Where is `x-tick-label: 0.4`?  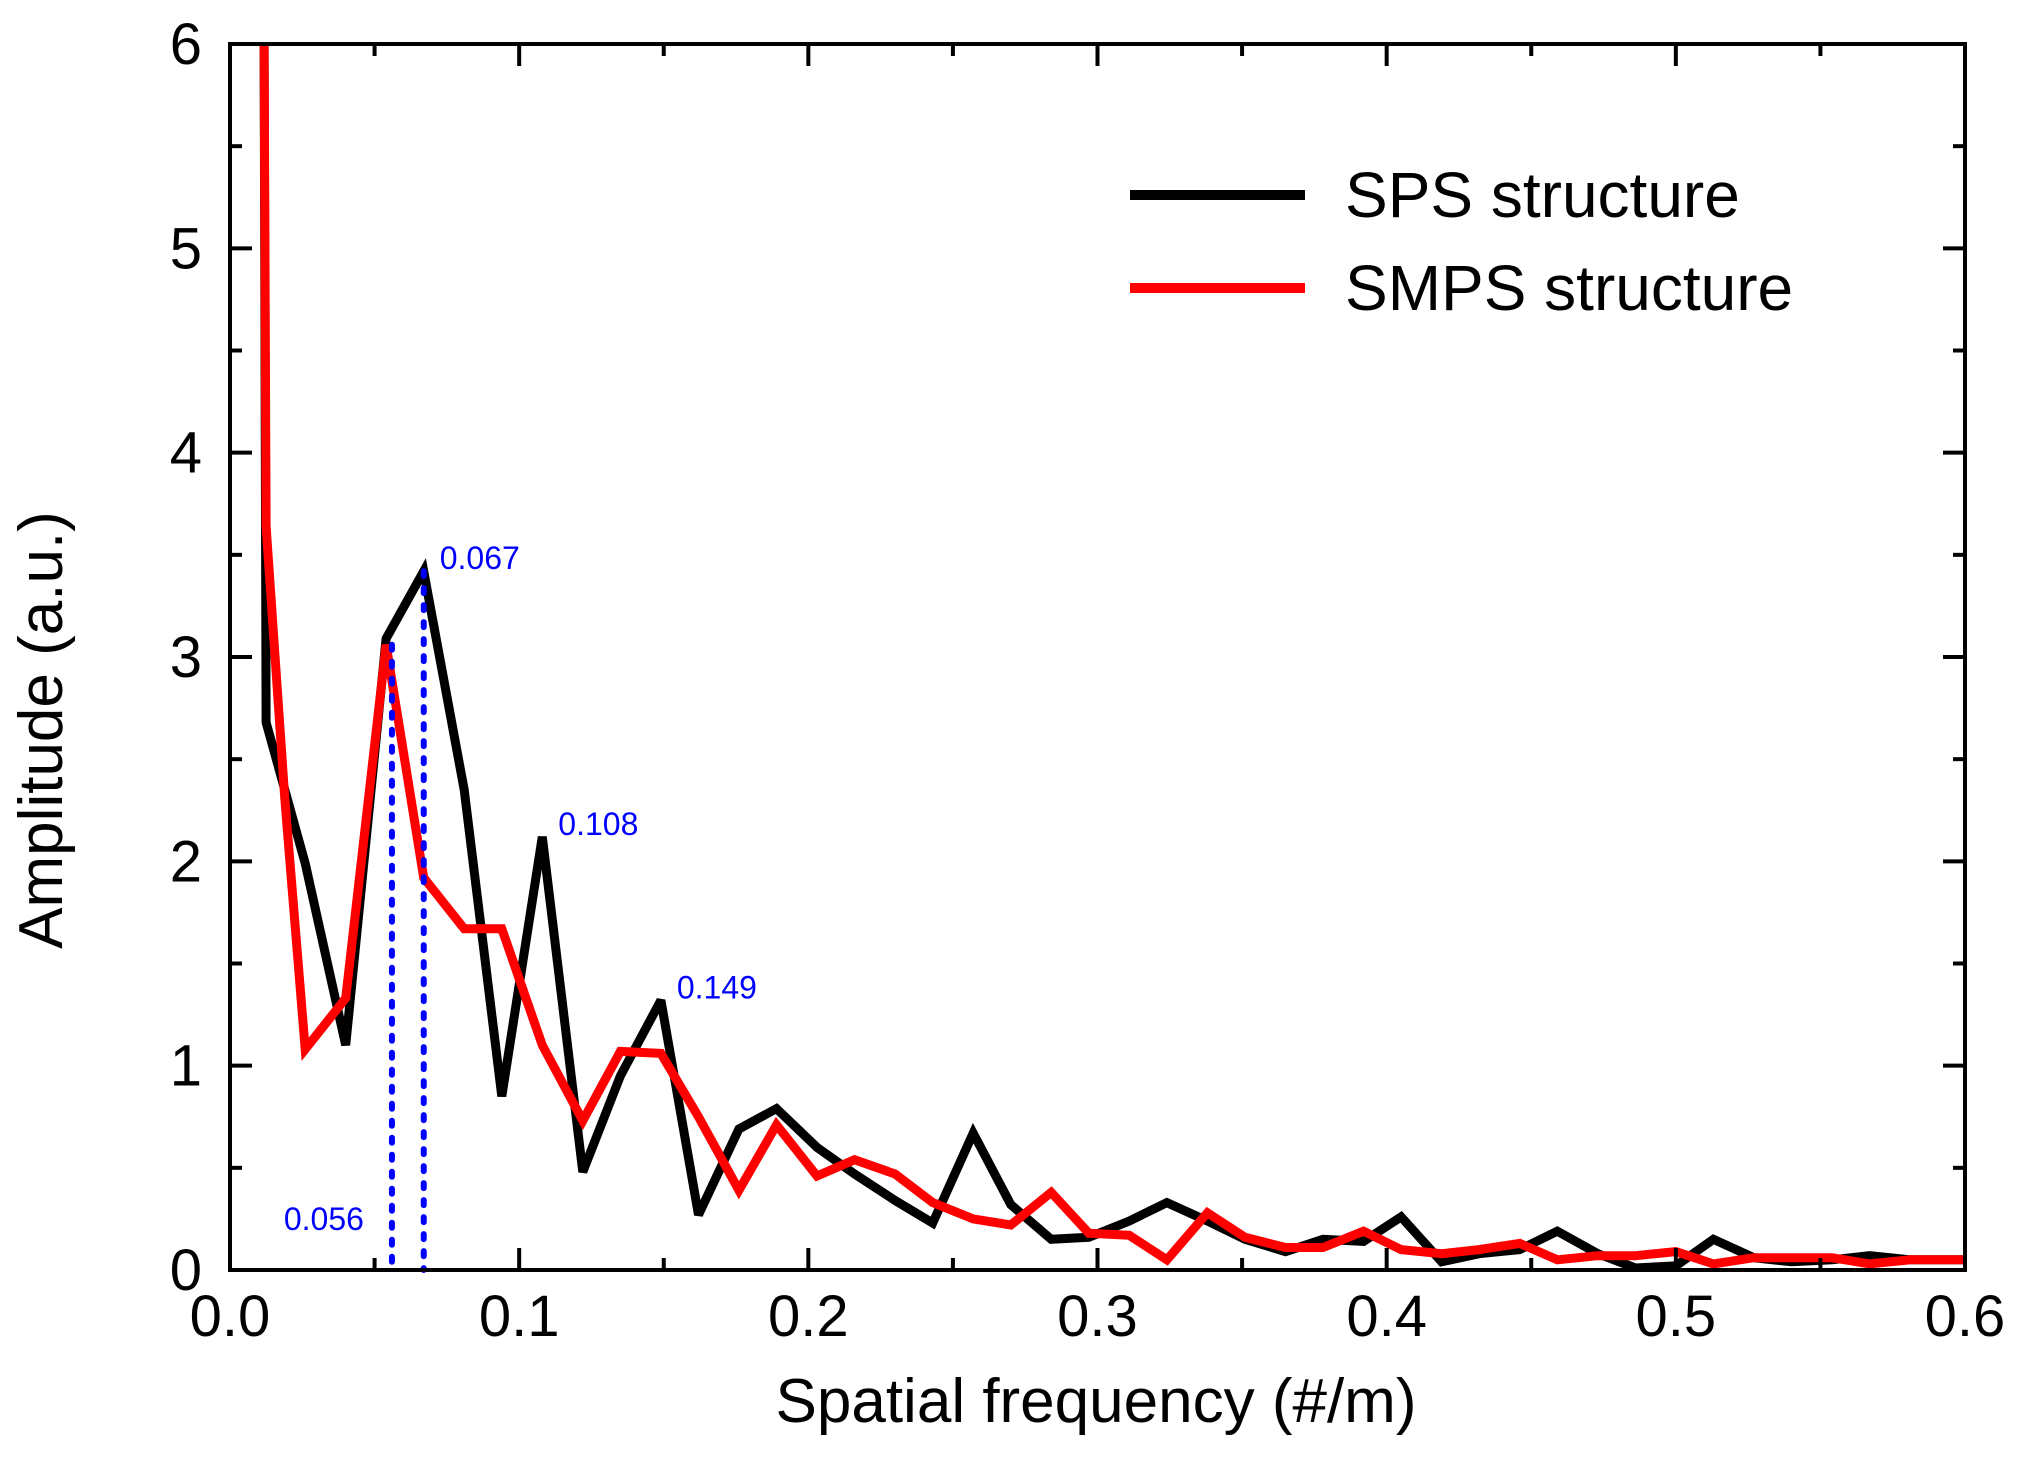 x-tick-label: 0.4 is located at coordinates (1386, 1316).